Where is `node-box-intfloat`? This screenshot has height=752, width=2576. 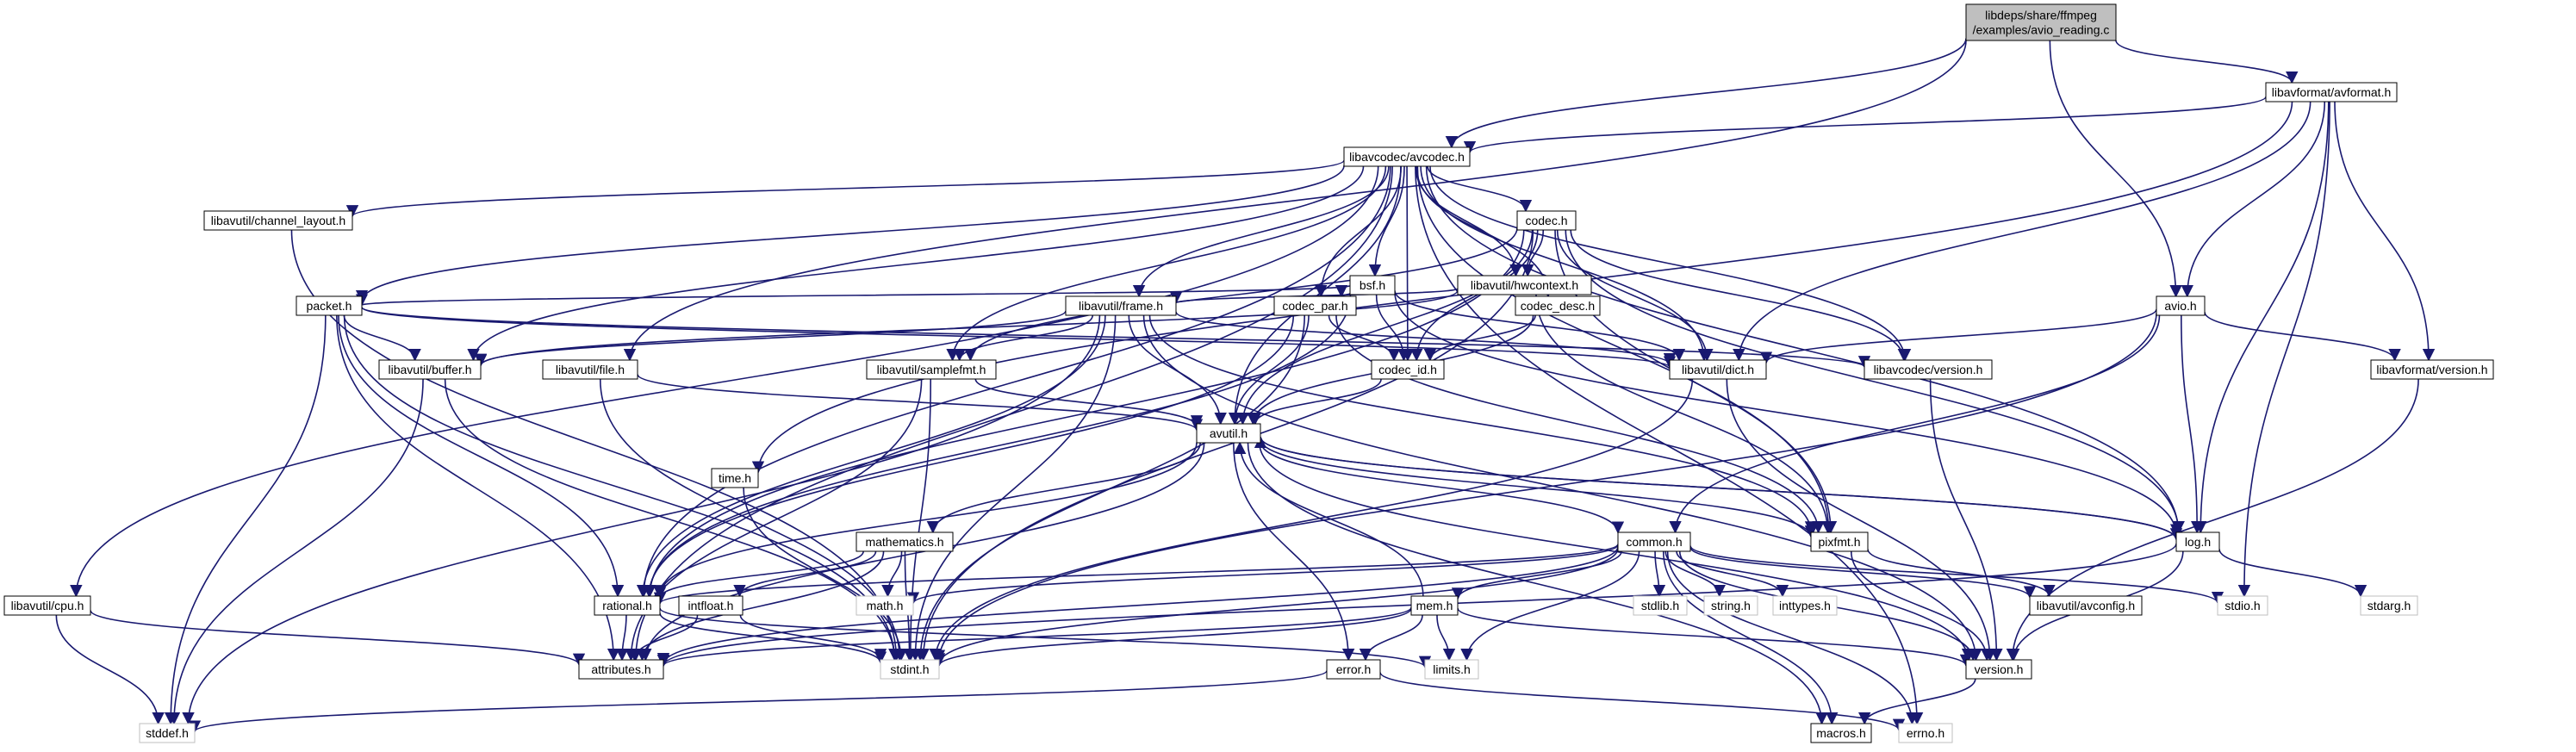
node-box-intfloat is located at coordinates (711, 605).